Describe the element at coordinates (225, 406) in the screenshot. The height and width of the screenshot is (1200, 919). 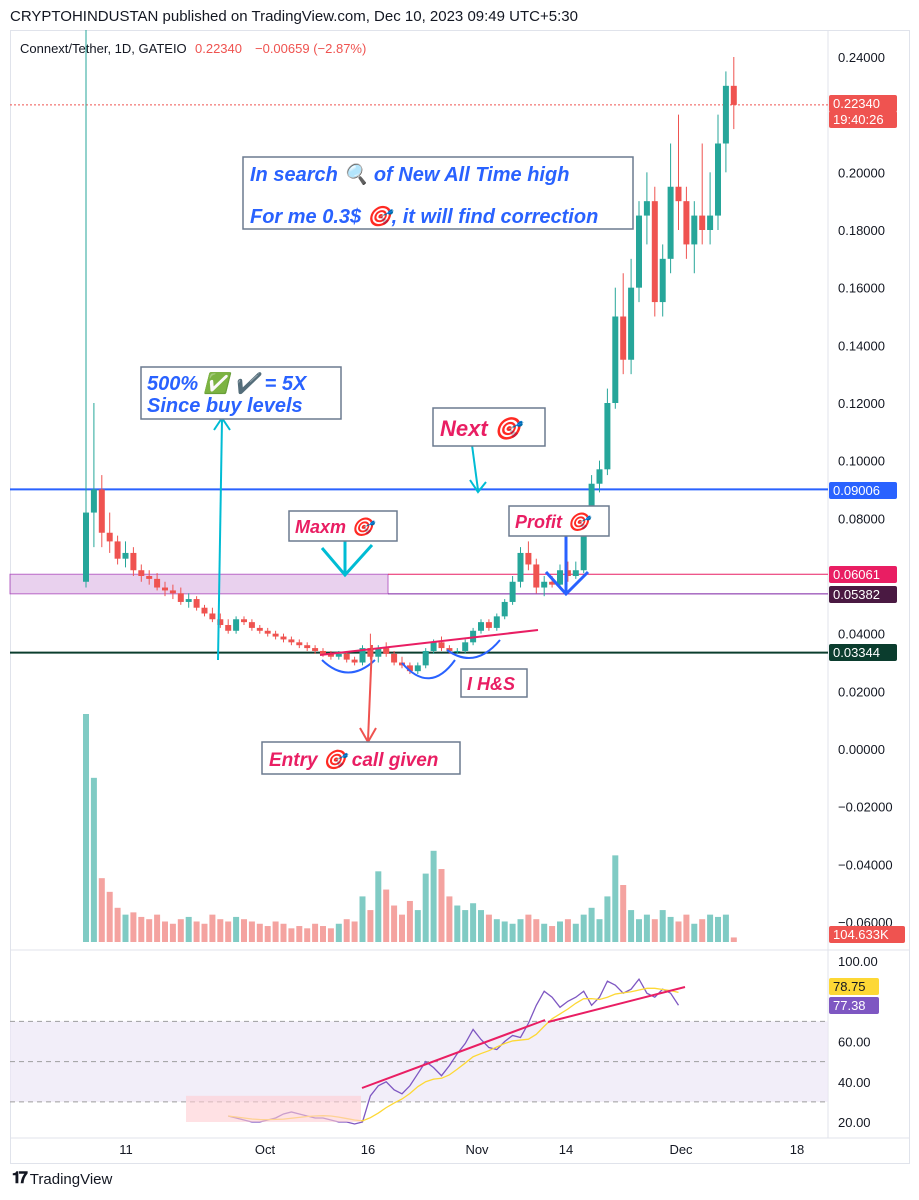
I see `gain-note-line2: Since buy levels` at that location.